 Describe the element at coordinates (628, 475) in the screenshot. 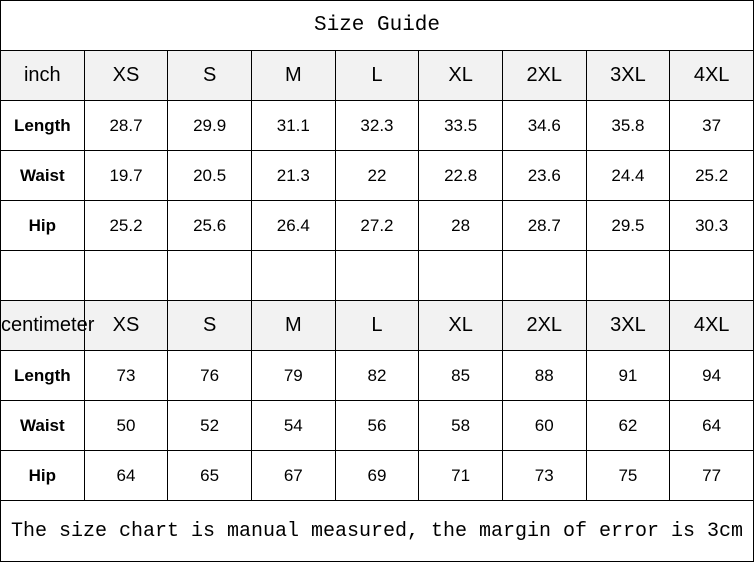

I see `measurement-cell: 75` at that location.